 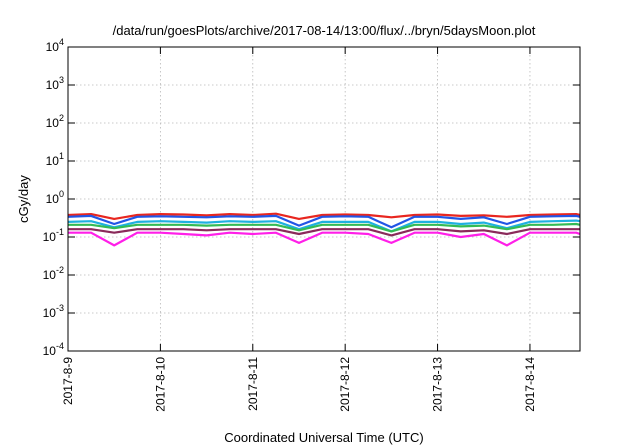 I want to click on y-tick-label: 10⁻³, so click(x=53, y=311).